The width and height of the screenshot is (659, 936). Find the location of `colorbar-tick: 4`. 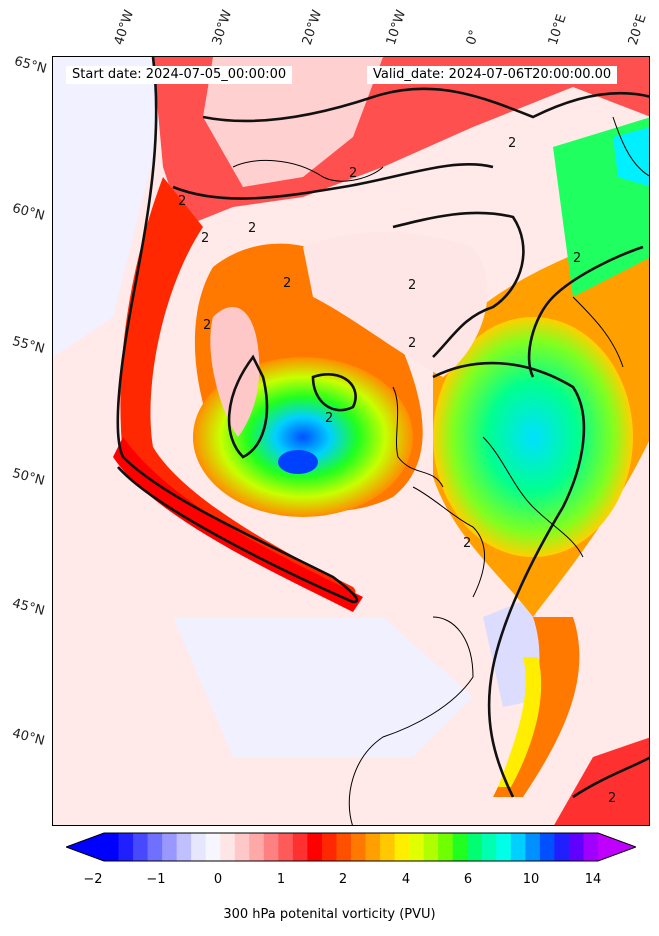

colorbar-tick: 4 is located at coordinates (406, 879).